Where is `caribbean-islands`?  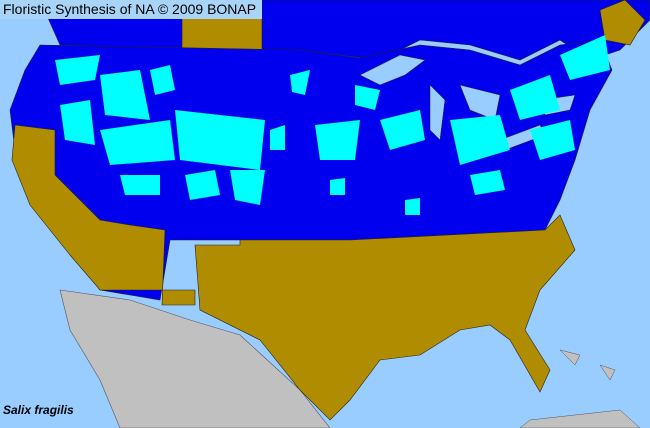 caribbean-islands is located at coordinates (580, 388).